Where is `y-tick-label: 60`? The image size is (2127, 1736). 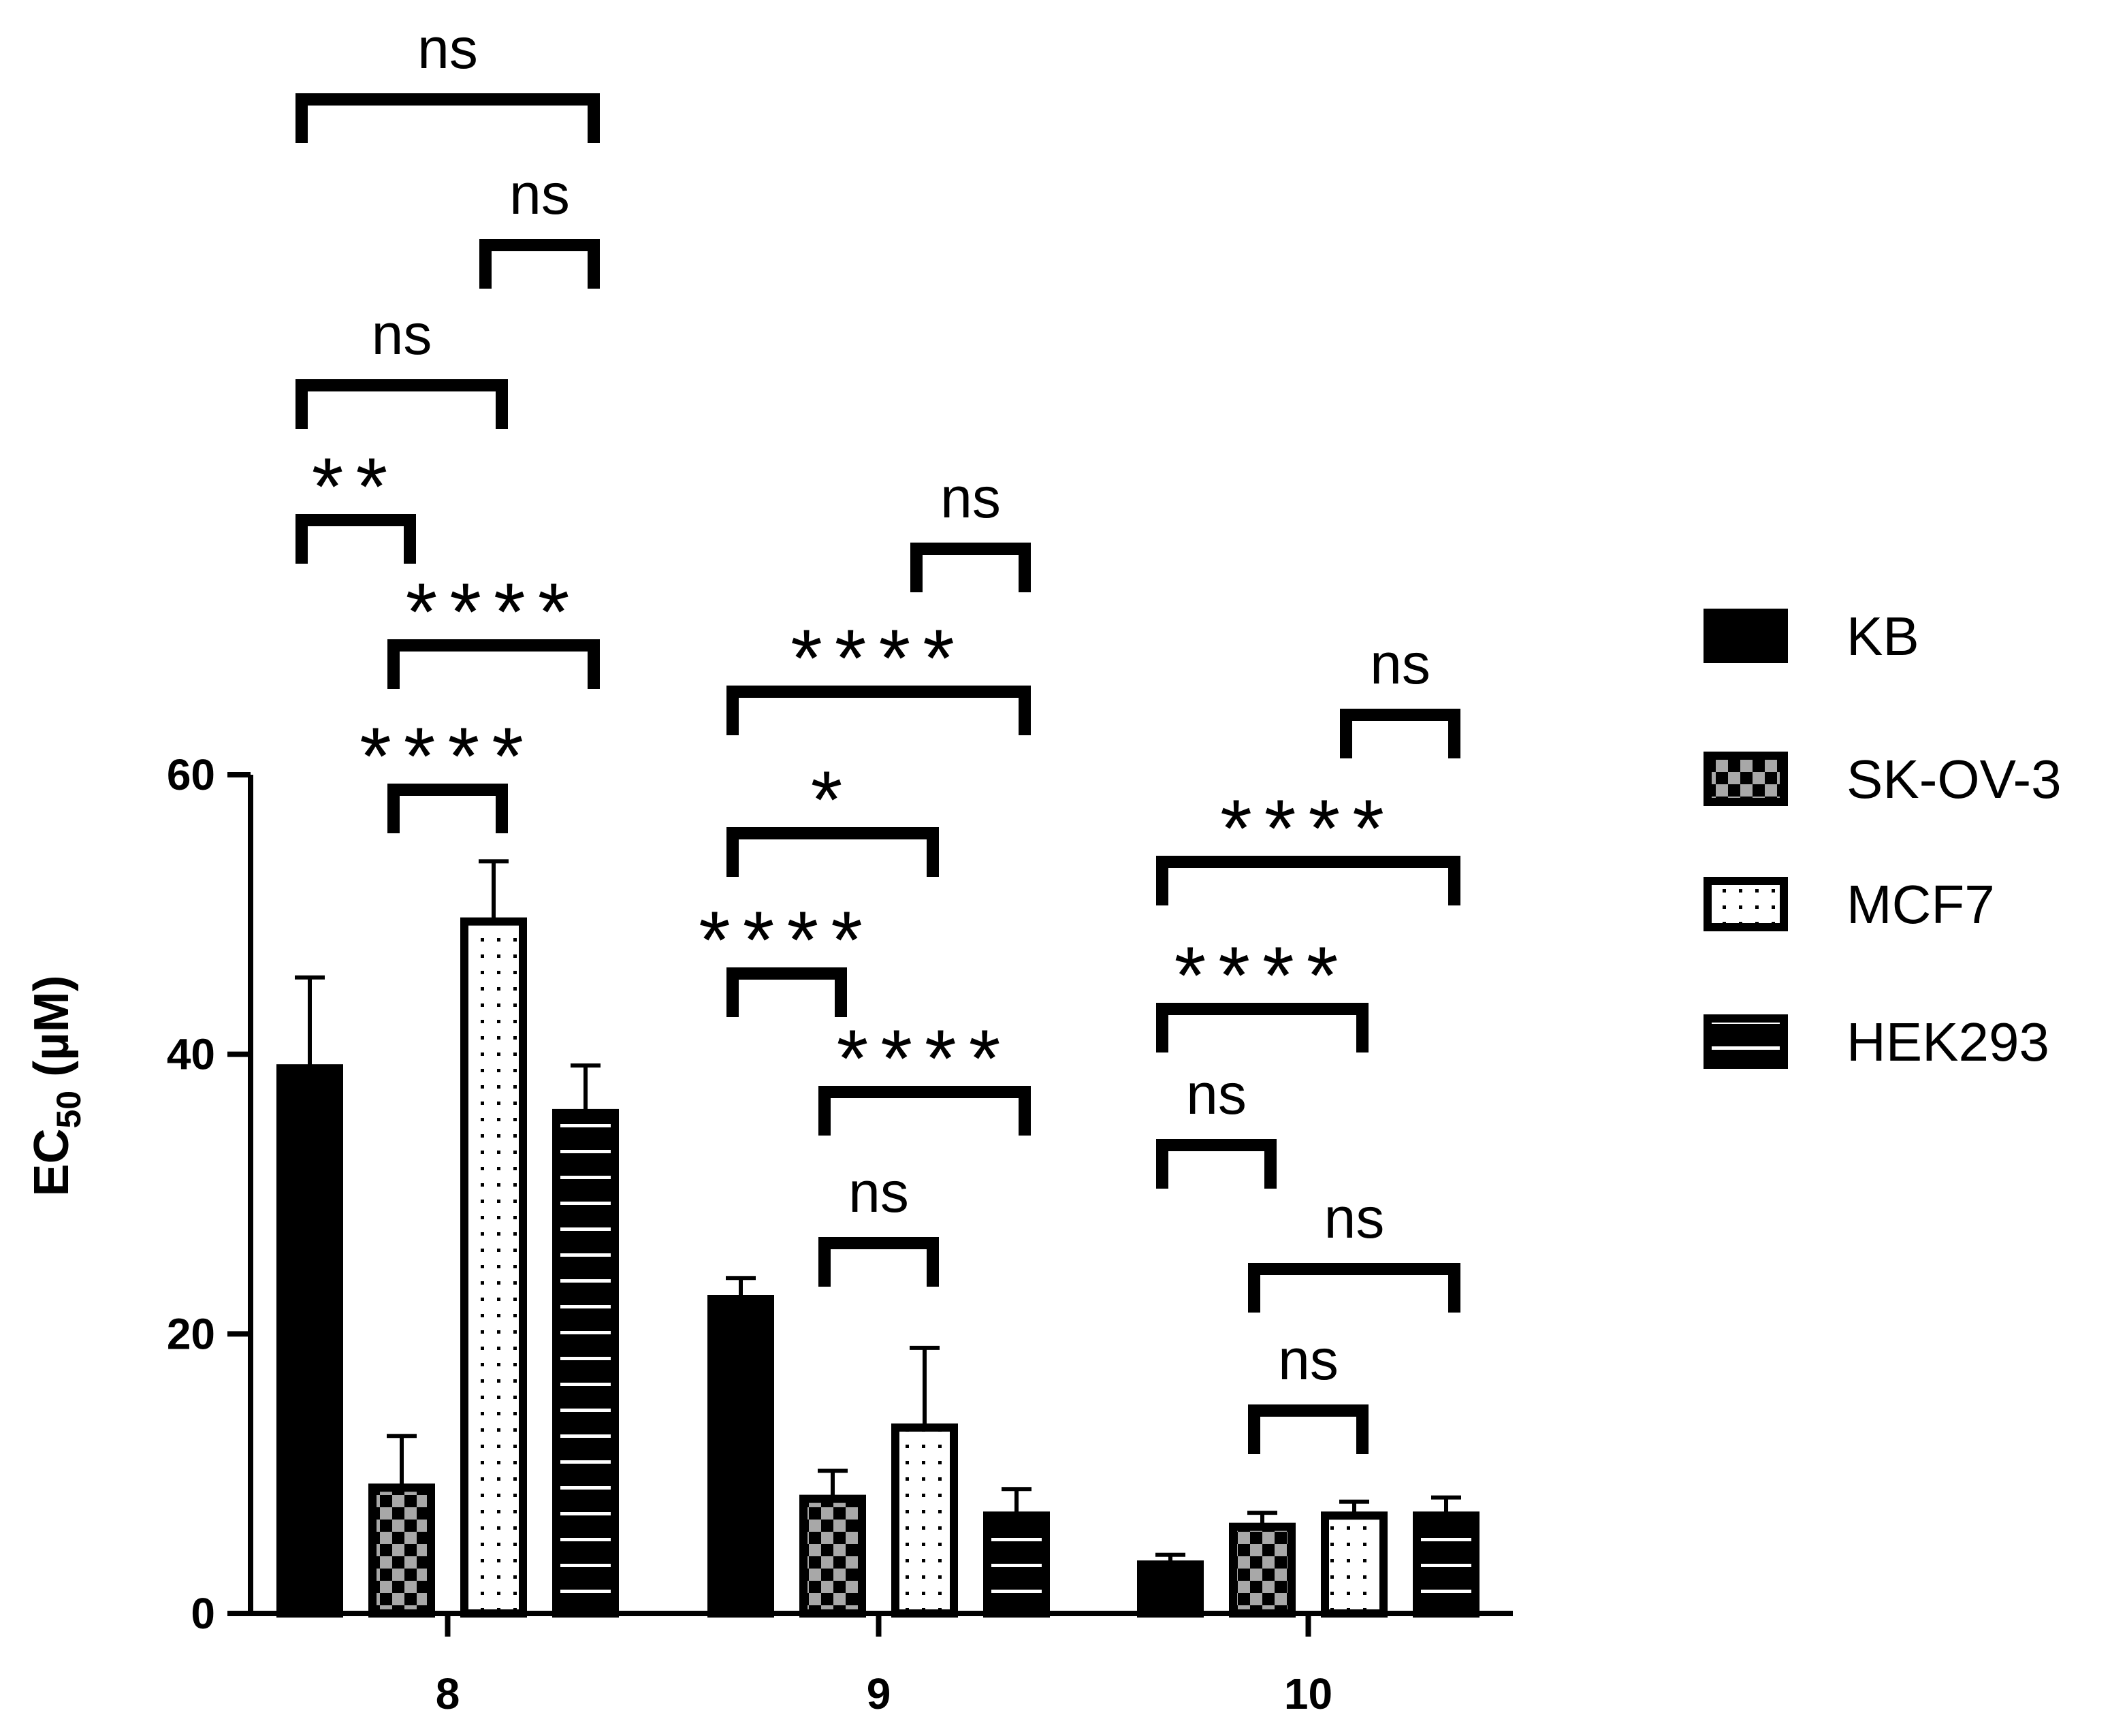 y-tick-label: 60 is located at coordinates (191, 774).